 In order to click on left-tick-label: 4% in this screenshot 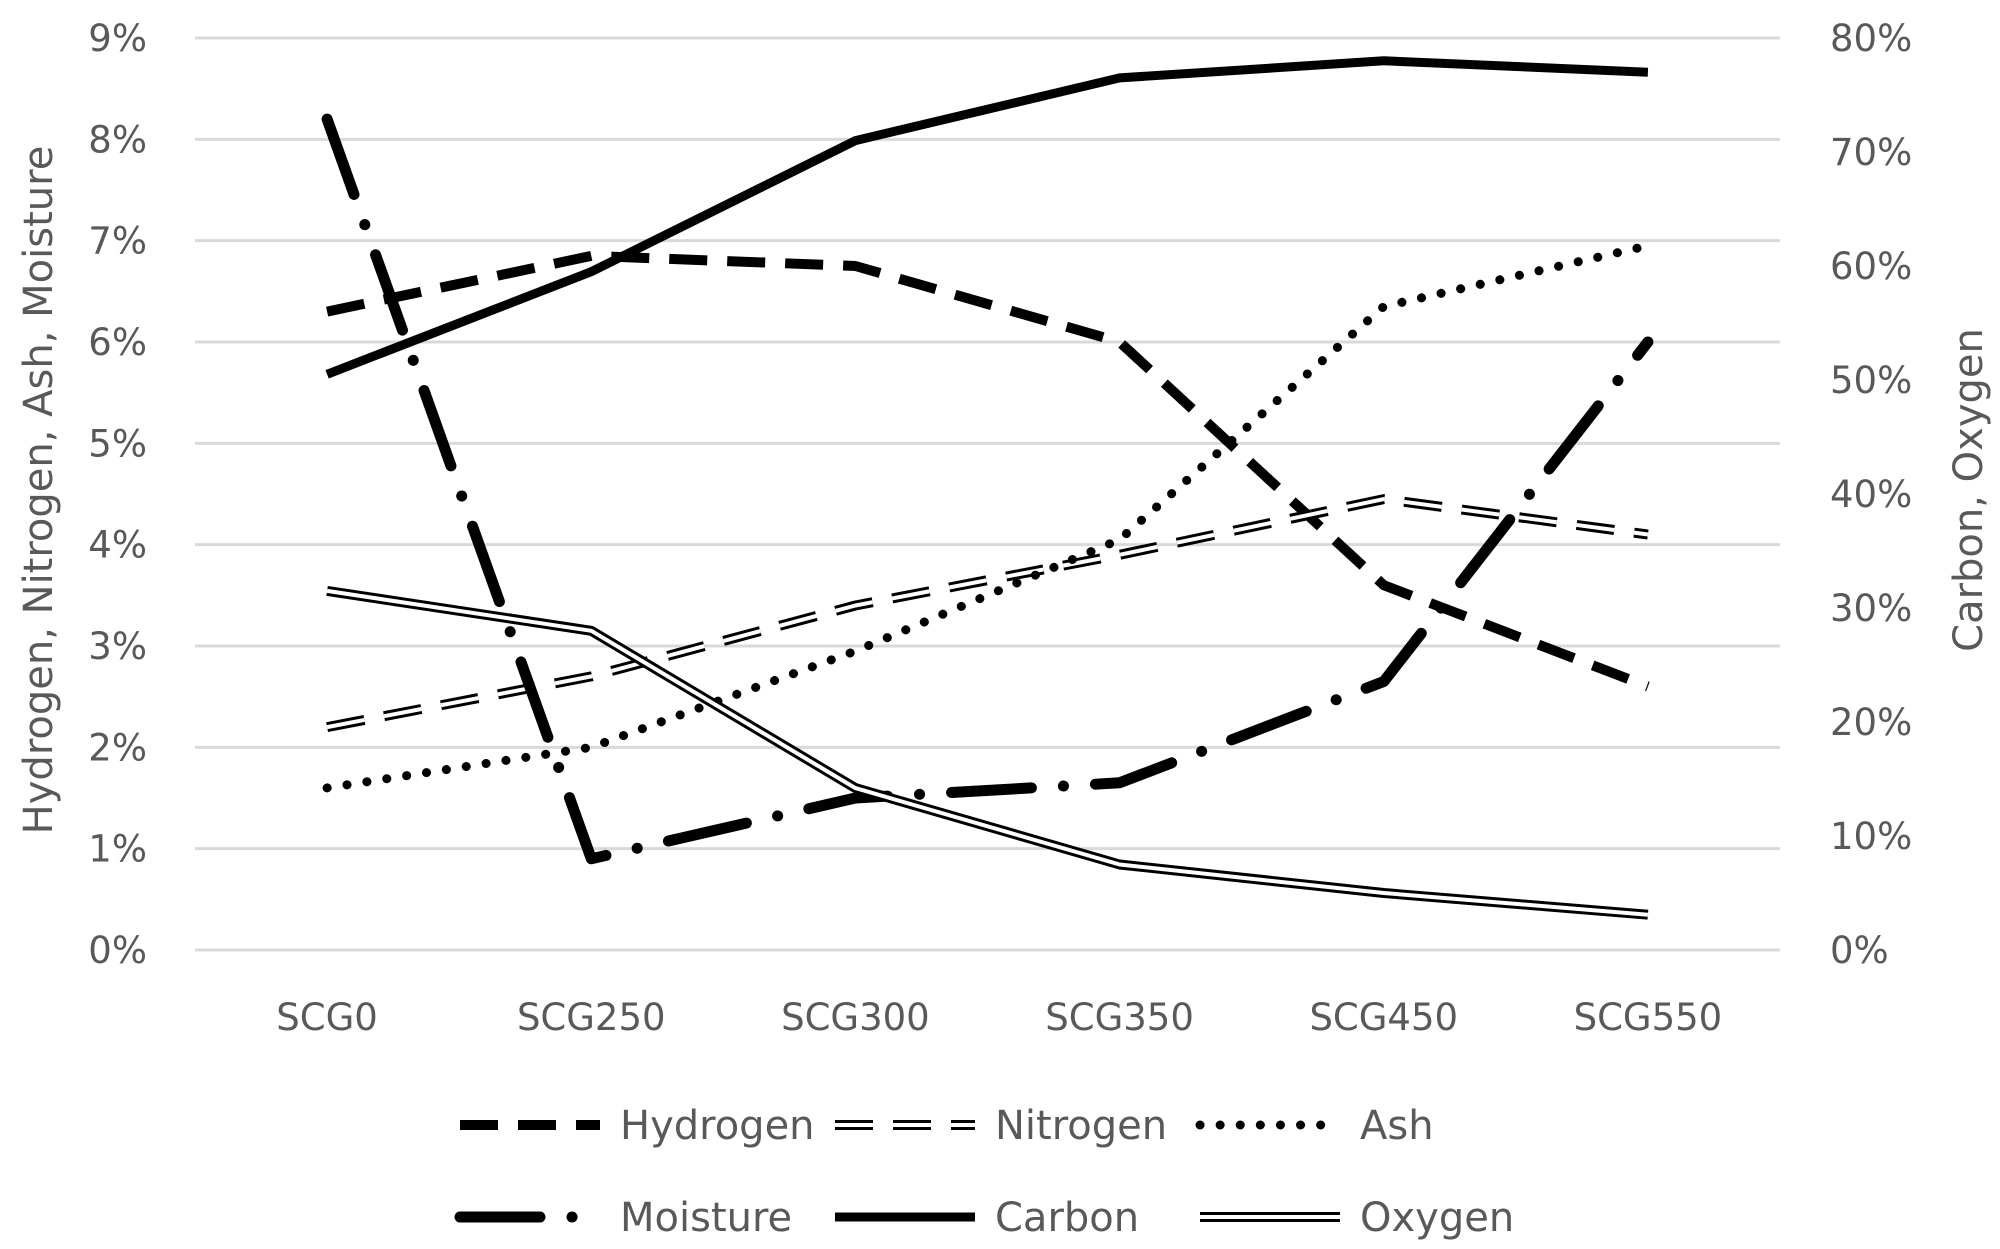, I will do `click(117, 545)`.